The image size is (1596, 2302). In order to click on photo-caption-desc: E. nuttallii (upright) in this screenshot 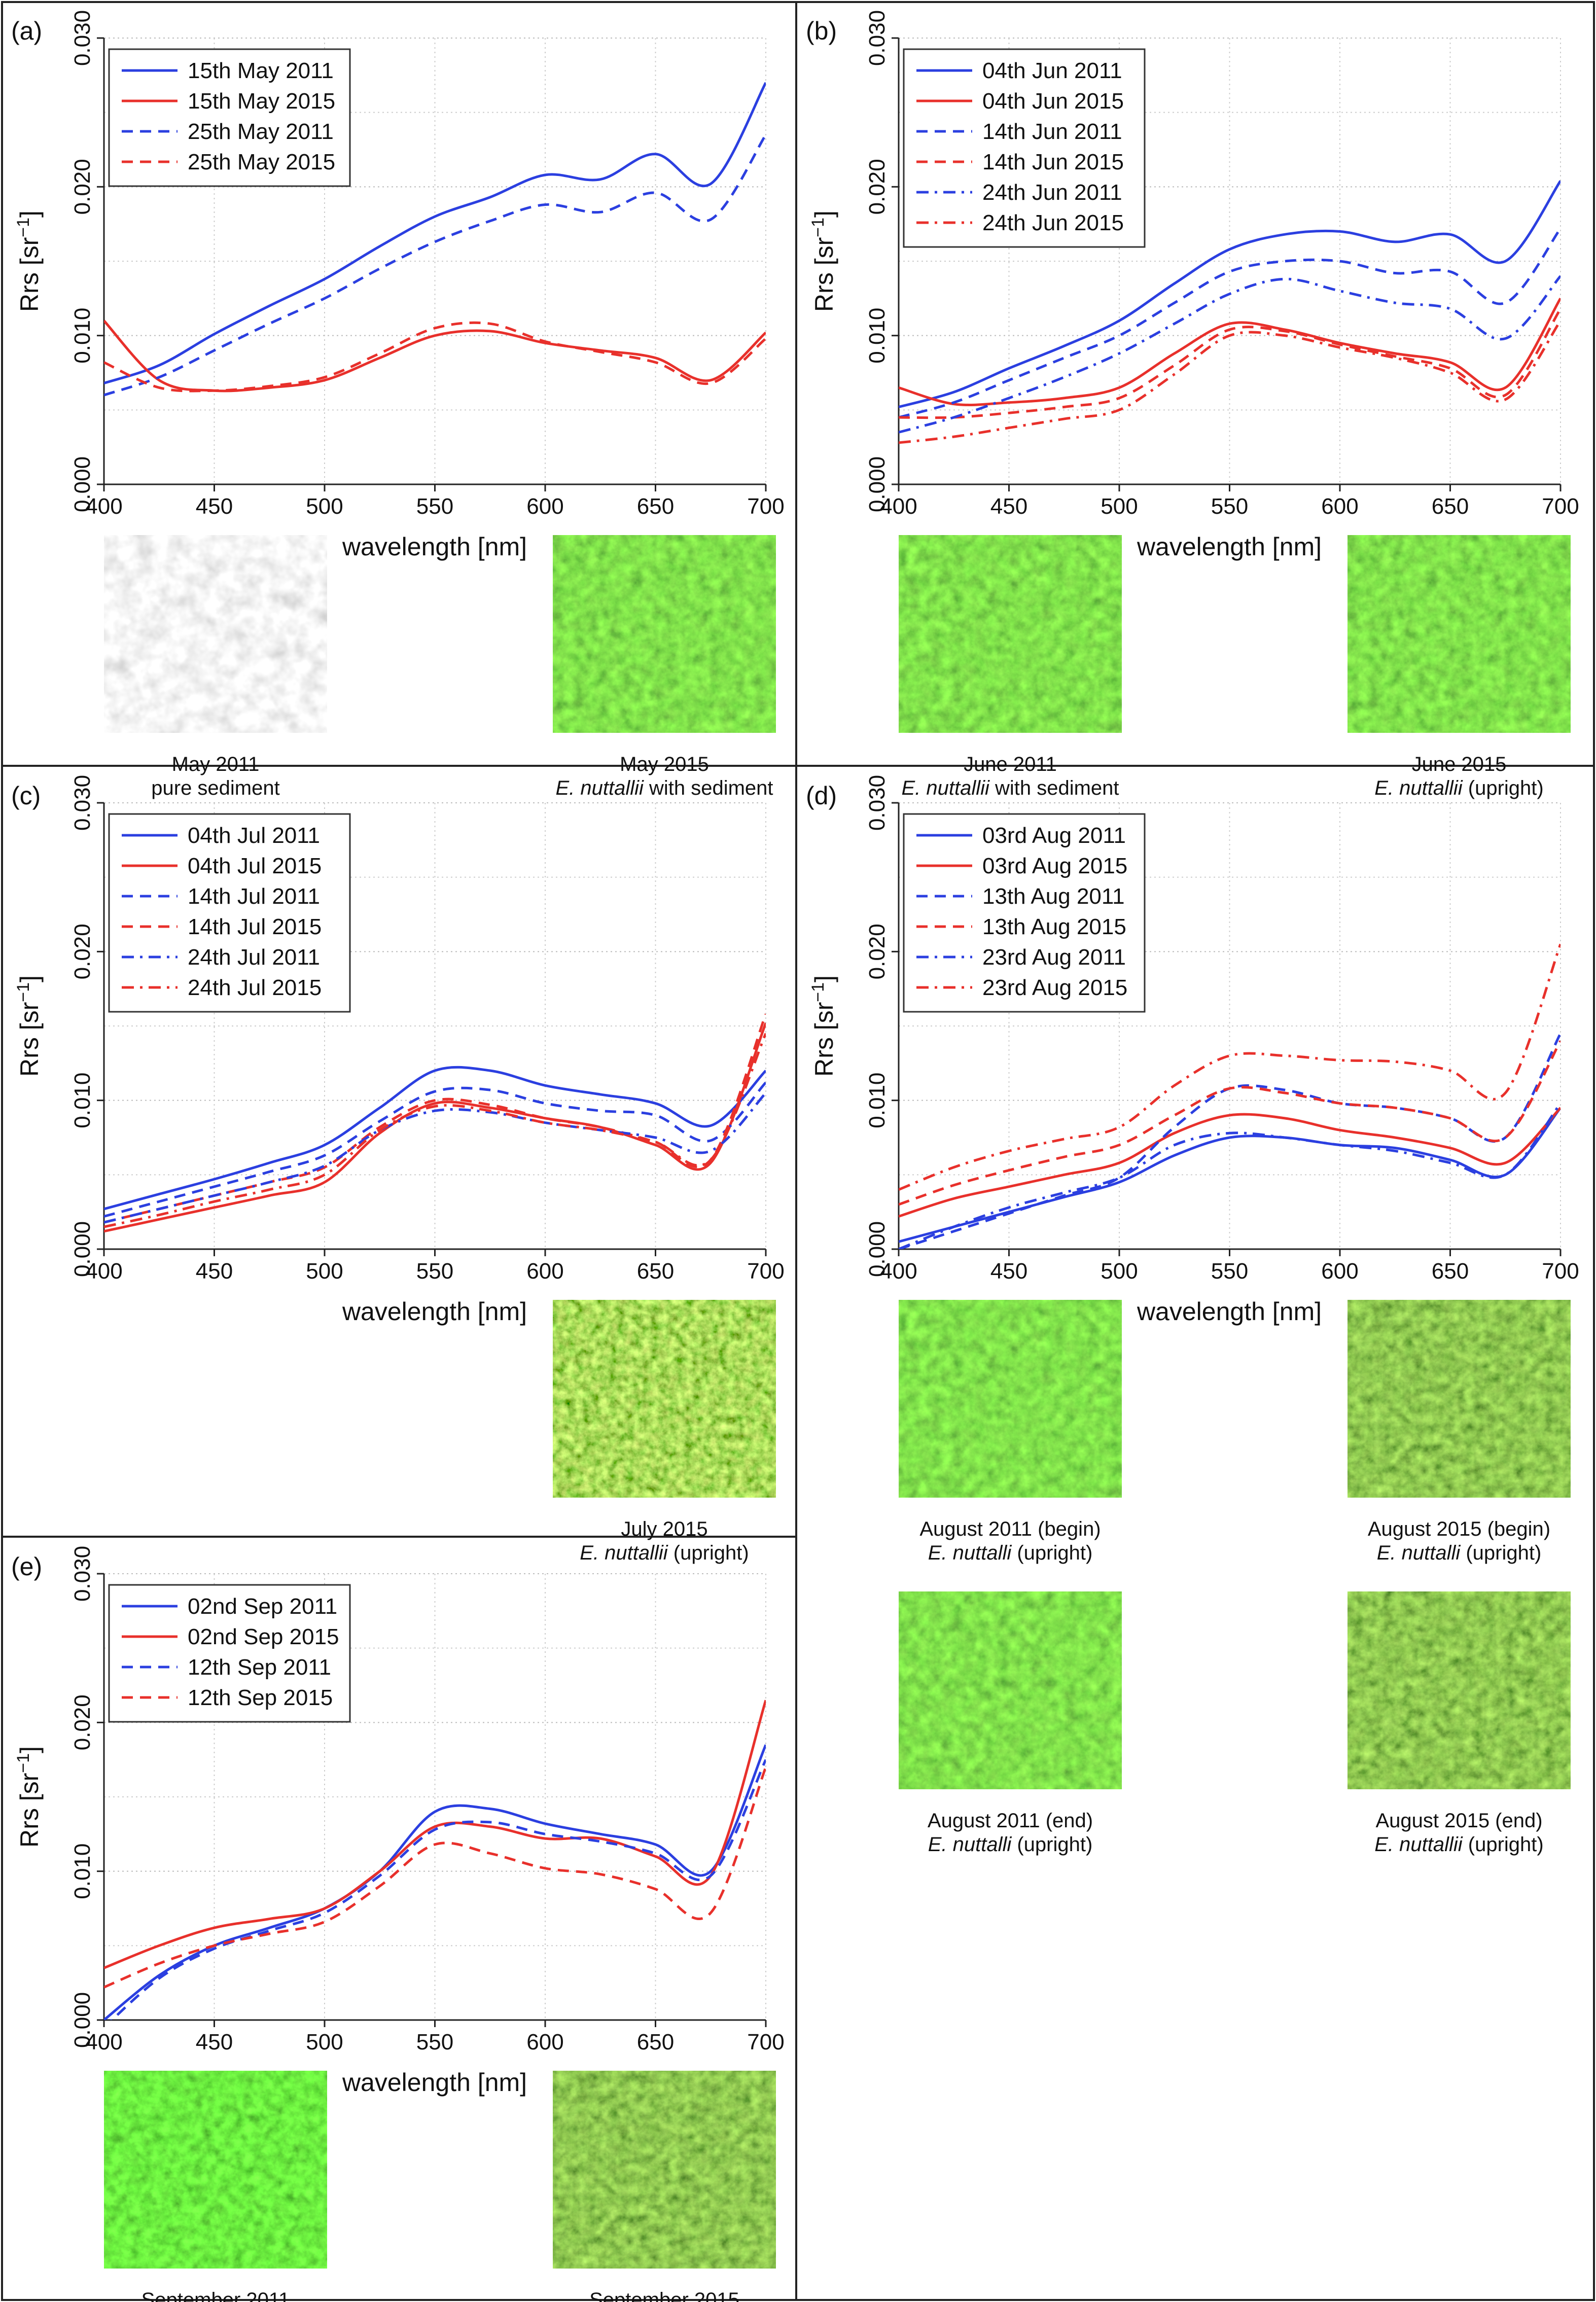, I will do `click(1458, 788)`.